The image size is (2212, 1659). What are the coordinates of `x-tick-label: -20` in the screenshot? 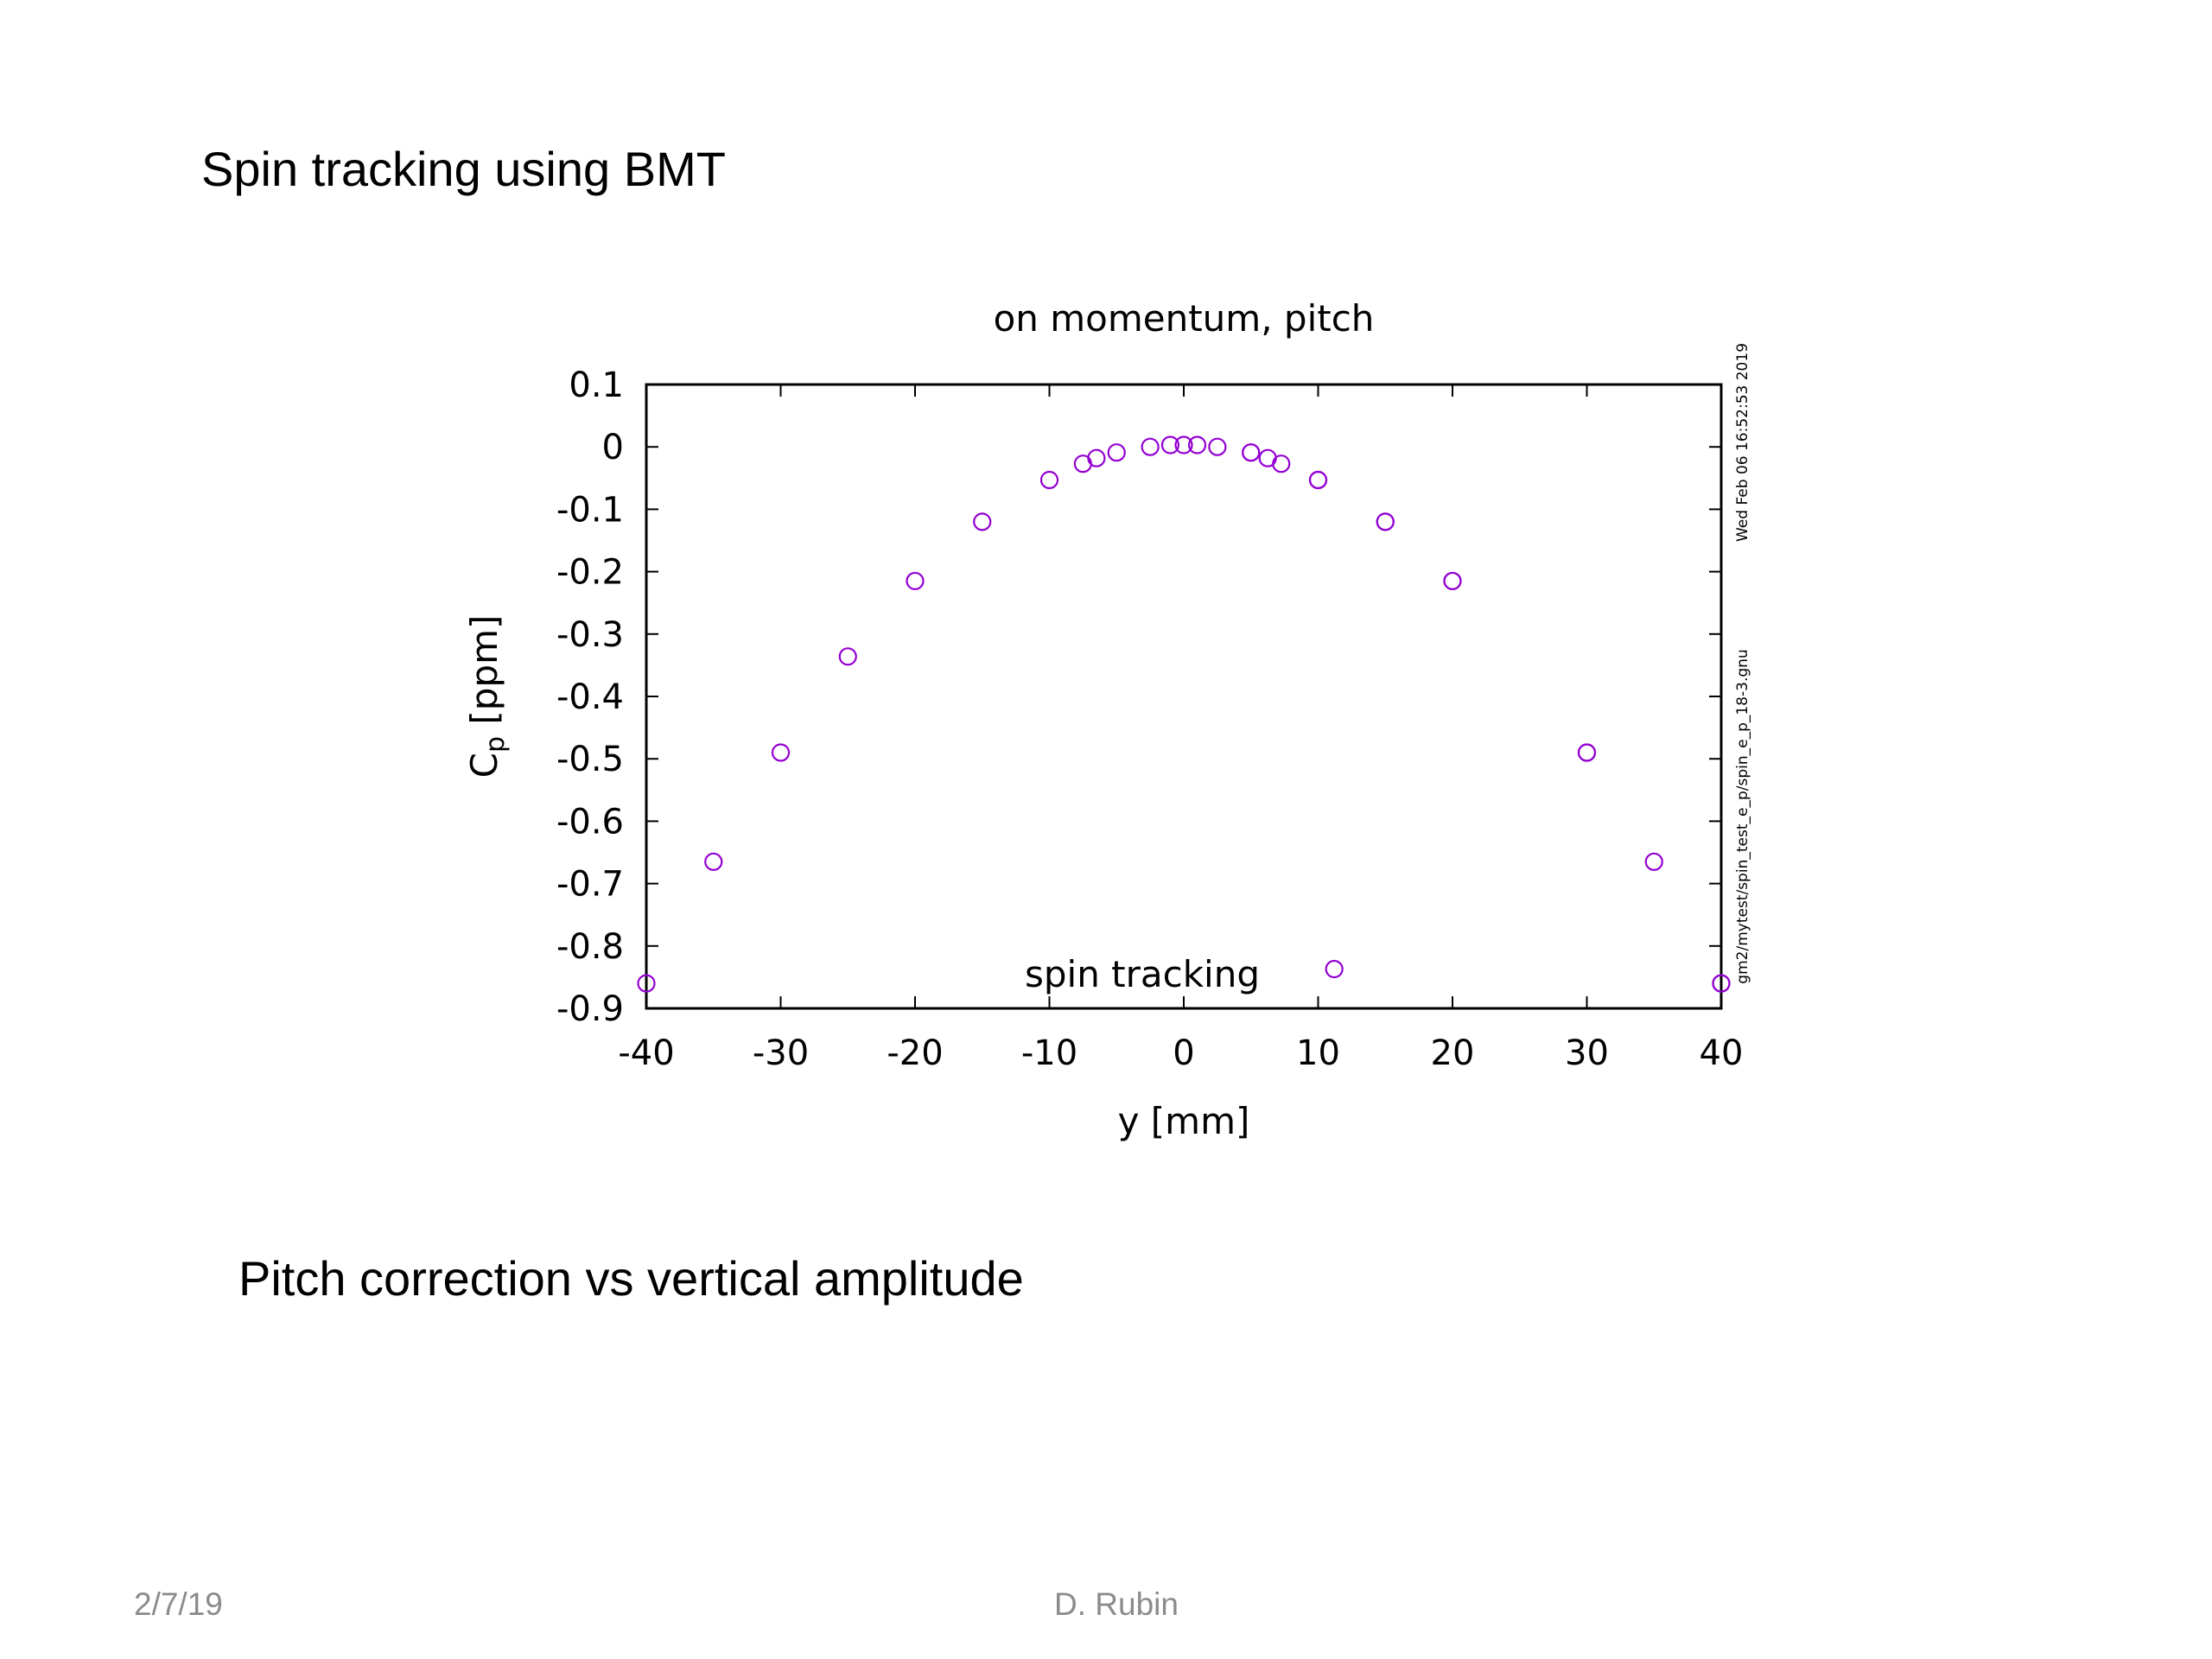 It's located at (915, 1053).